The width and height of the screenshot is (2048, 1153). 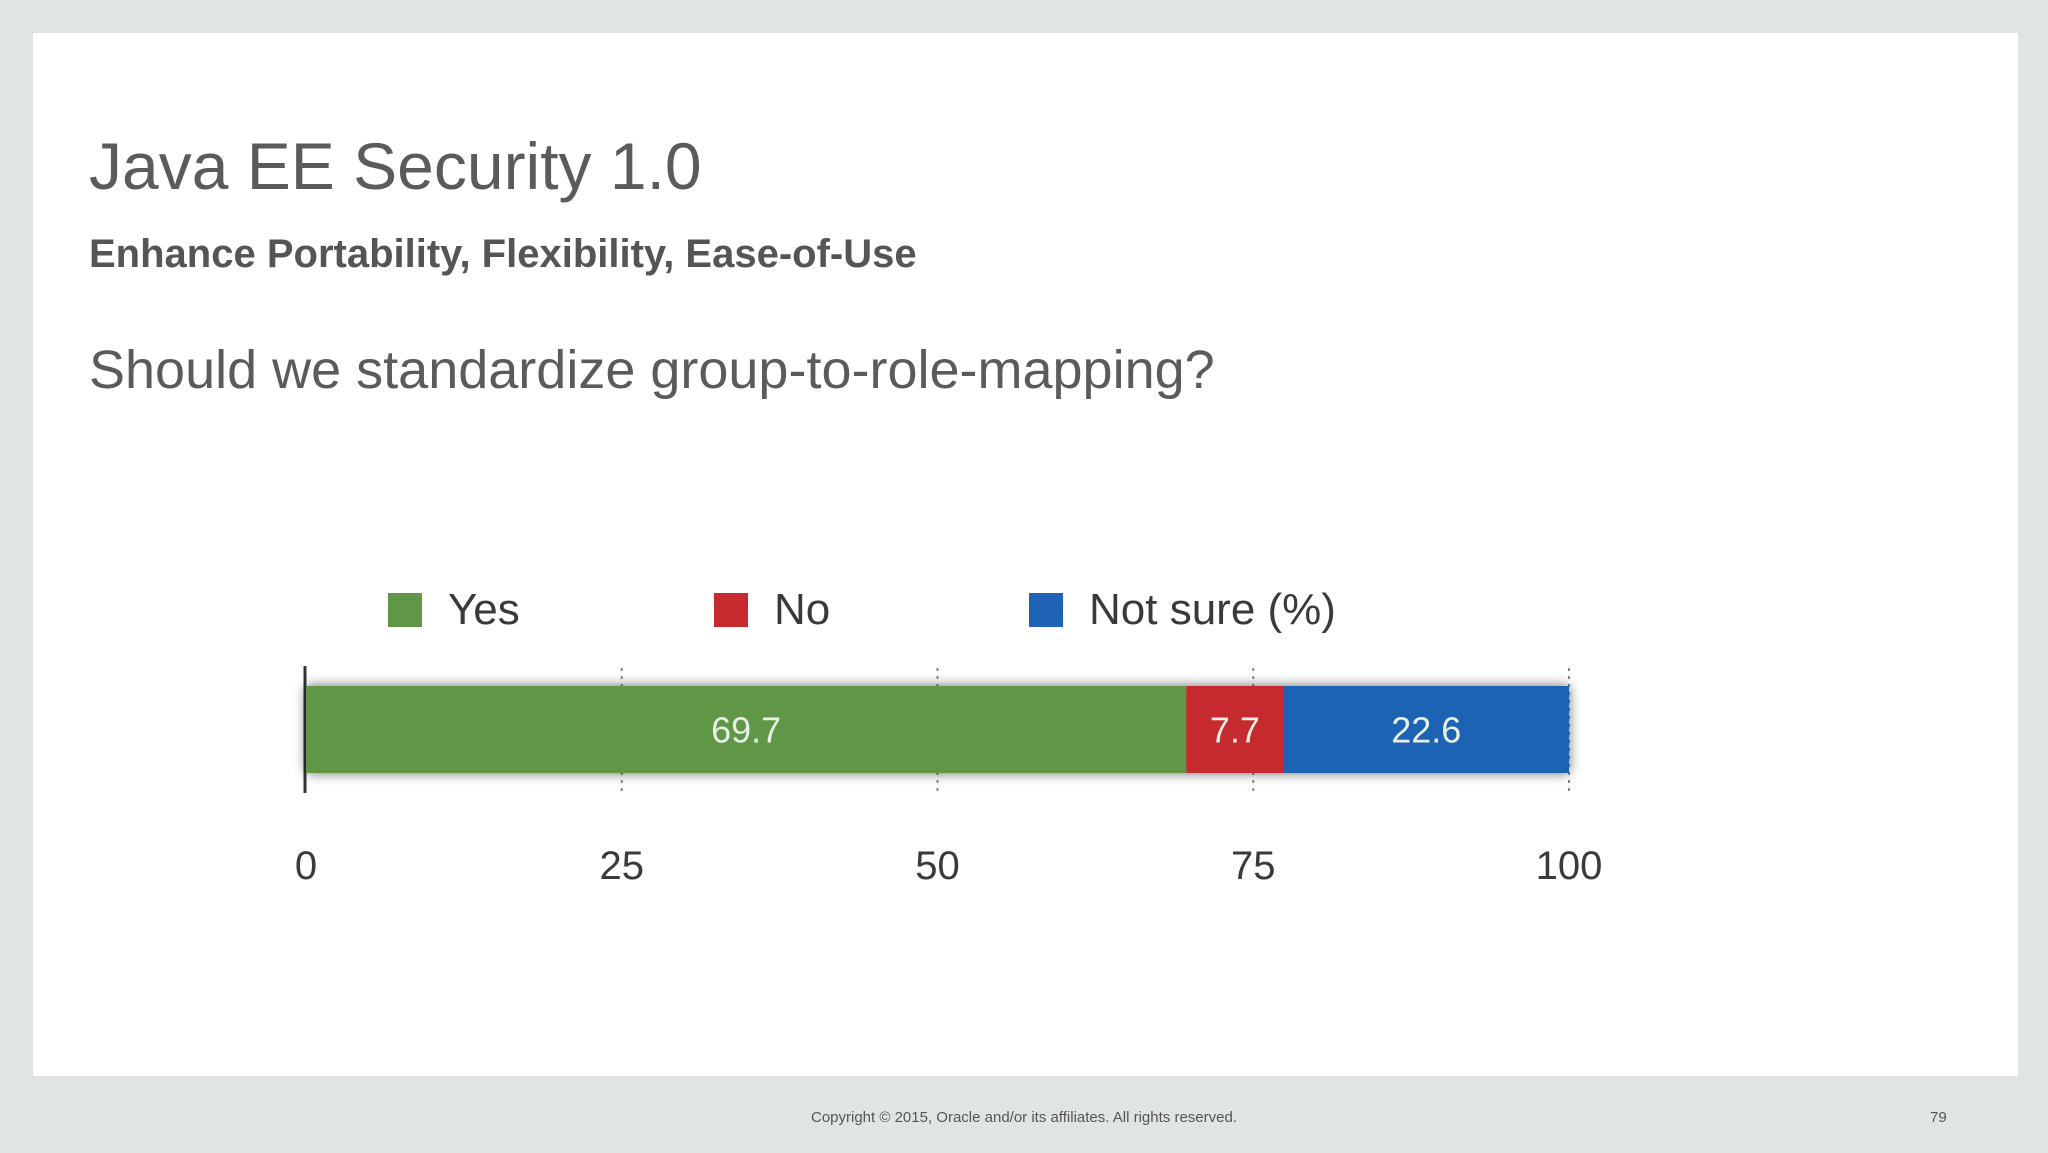 I want to click on bar-segments, so click(x=937, y=729).